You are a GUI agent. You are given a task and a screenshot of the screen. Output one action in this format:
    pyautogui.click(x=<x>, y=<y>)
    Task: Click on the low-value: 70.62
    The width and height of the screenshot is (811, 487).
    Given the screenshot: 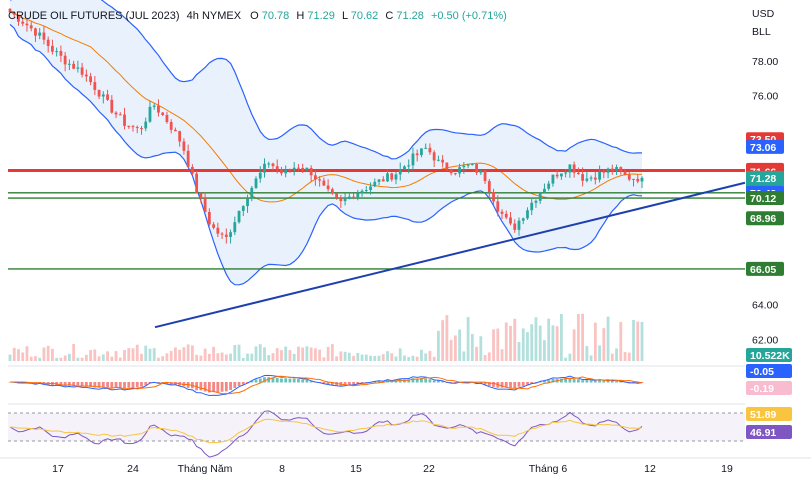 What is the action you would take?
    pyautogui.click(x=365, y=16)
    